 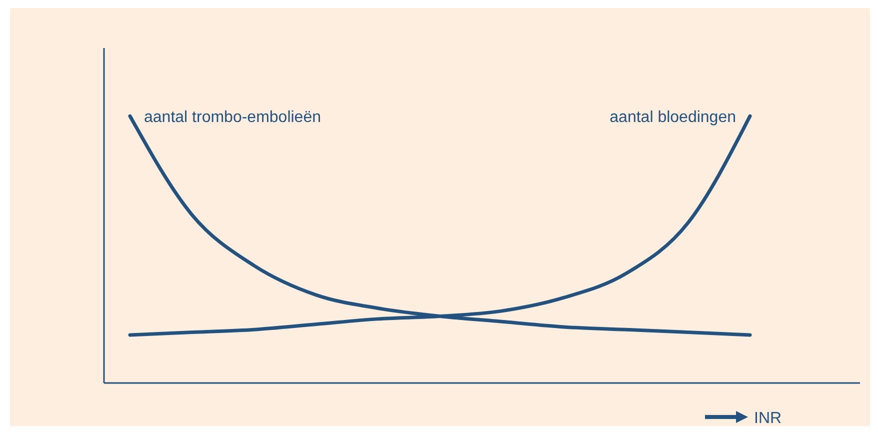 What do you see at coordinates (673, 117) in the screenshot?
I see `series-label: aantal bloedingen` at bounding box center [673, 117].